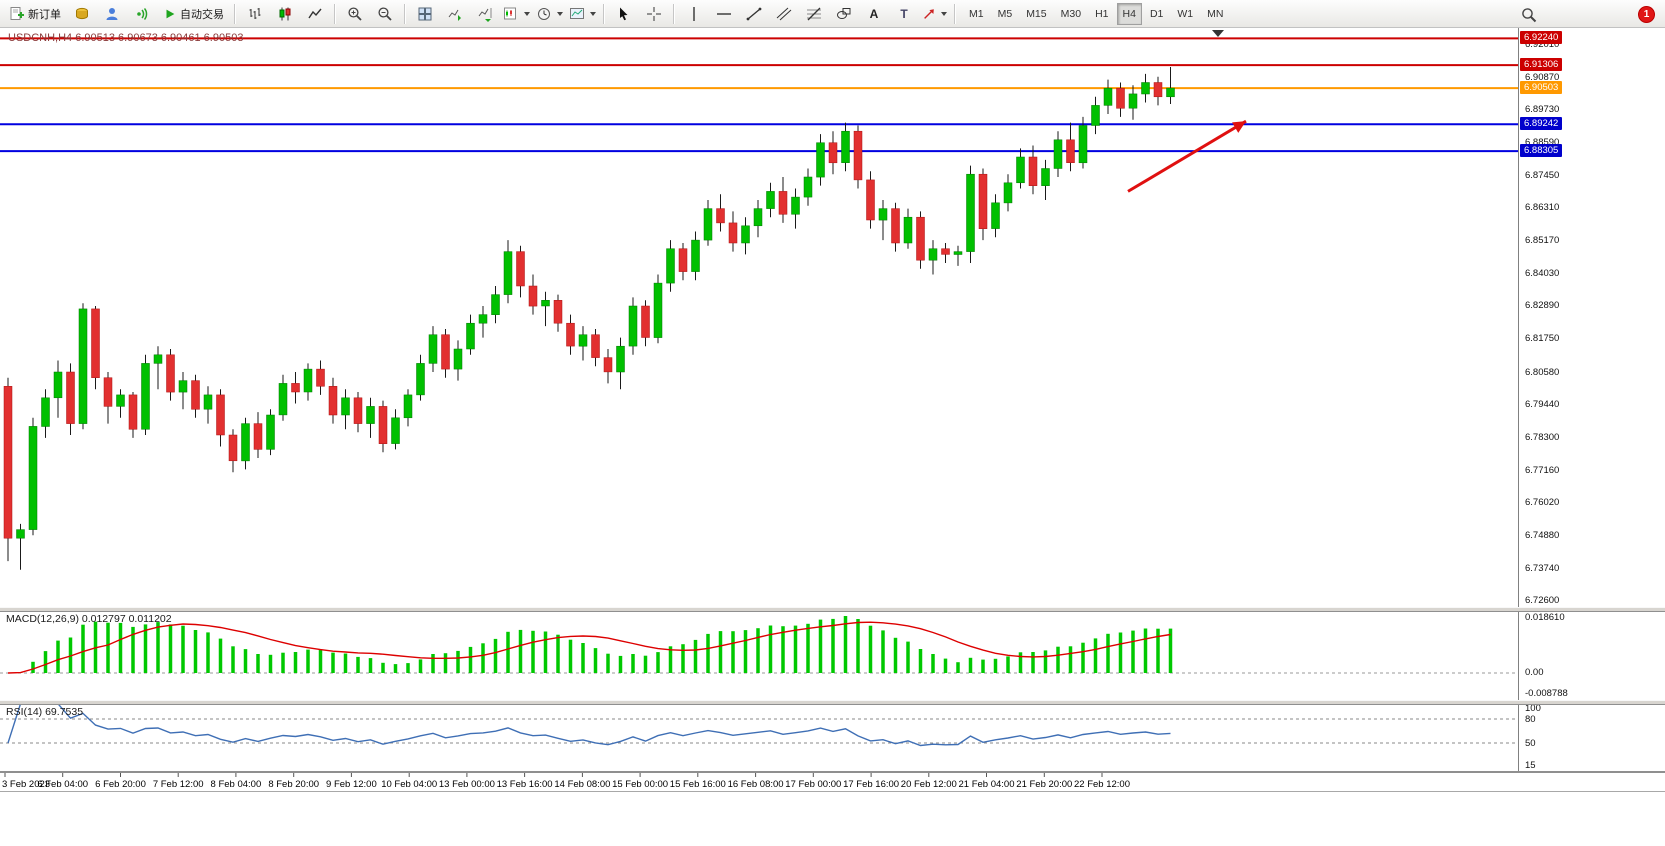  Describe the element at coordinates (784, 14) in the screenshot. I see `equidistant-channel-button` at that location.